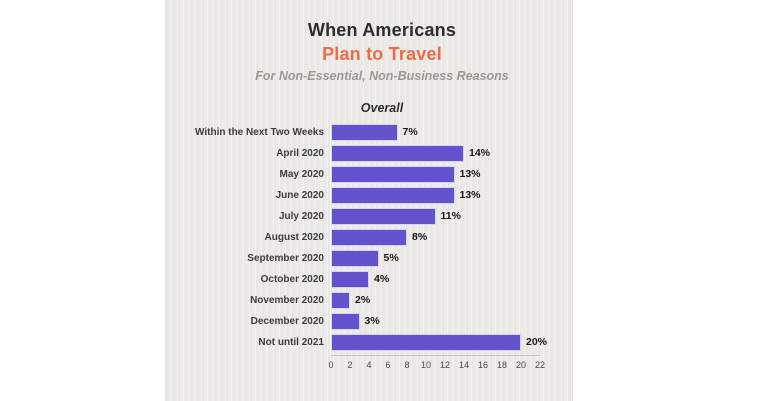 The image size is (768, 401). What do you see at coordinates (301, 216) in the screenshot?
I see `category-label: July 2020` at bounding box center [301, 216].